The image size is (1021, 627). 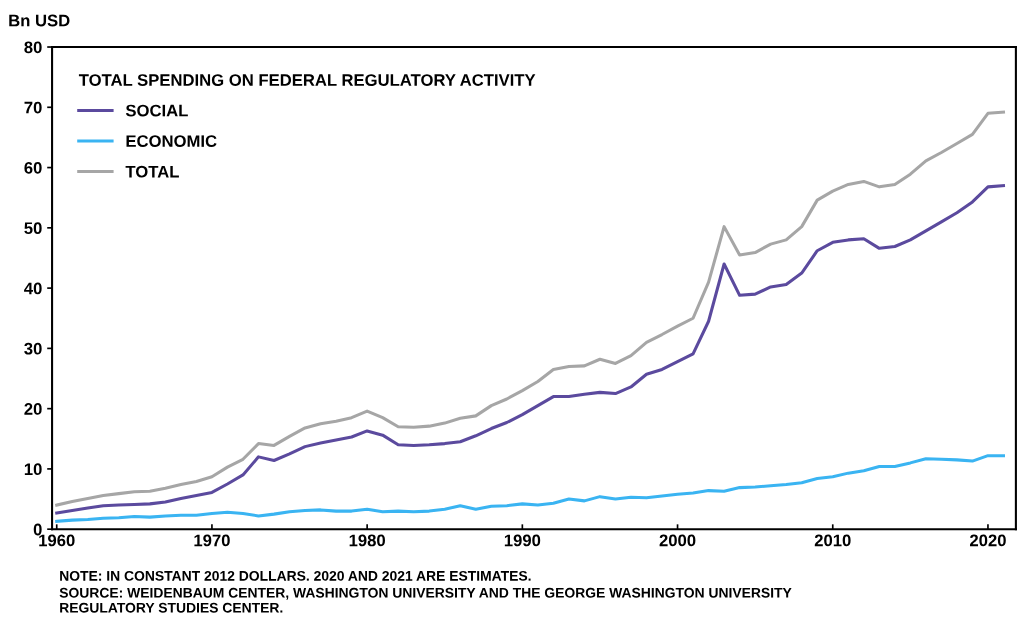 What do you see at coordinates (152, 171) in the screenshot?
I see `legend-label: TOTAL` at bounding box center [152, 171].